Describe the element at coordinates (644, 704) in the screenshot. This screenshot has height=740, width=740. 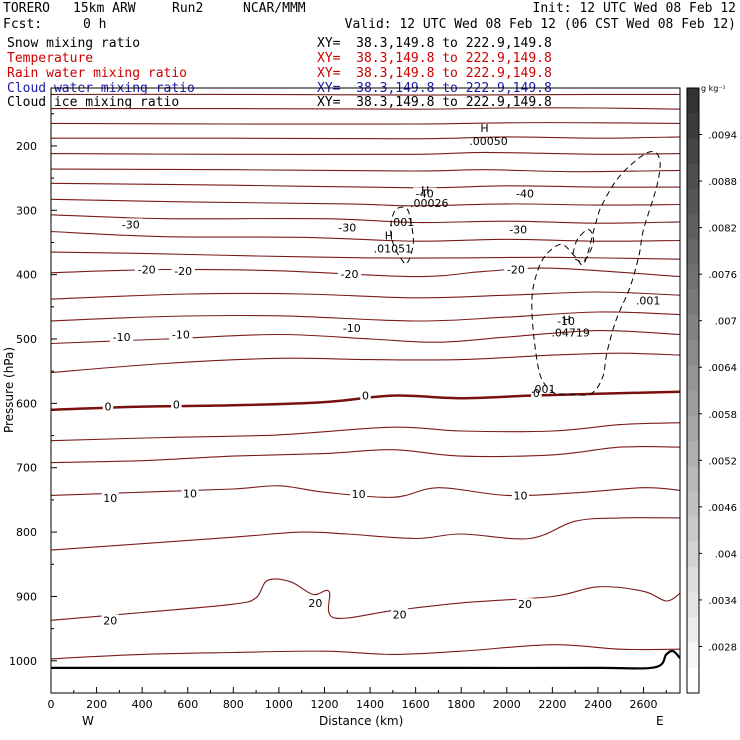
I see `x-tick-label: 2600` at that location.